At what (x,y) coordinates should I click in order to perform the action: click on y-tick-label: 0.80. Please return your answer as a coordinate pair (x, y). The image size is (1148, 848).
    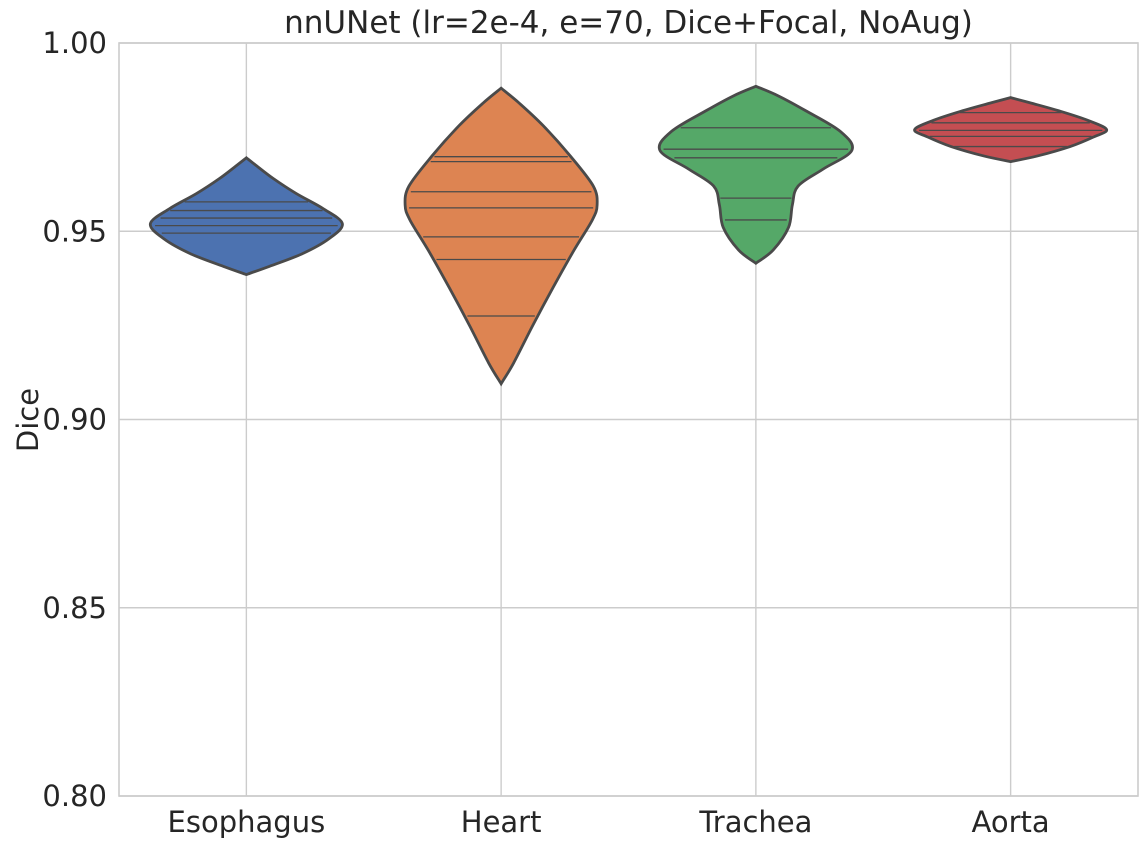
    Looking at the image, I should click on (74, 796).